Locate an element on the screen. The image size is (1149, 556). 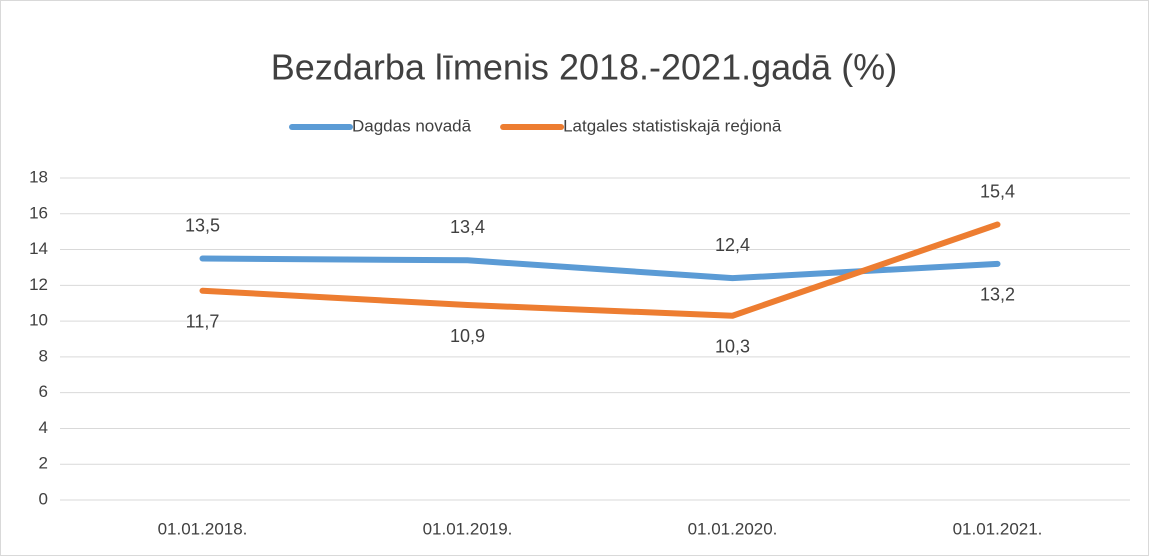
data-label: 11,7 is located at coordinates (203, 321).